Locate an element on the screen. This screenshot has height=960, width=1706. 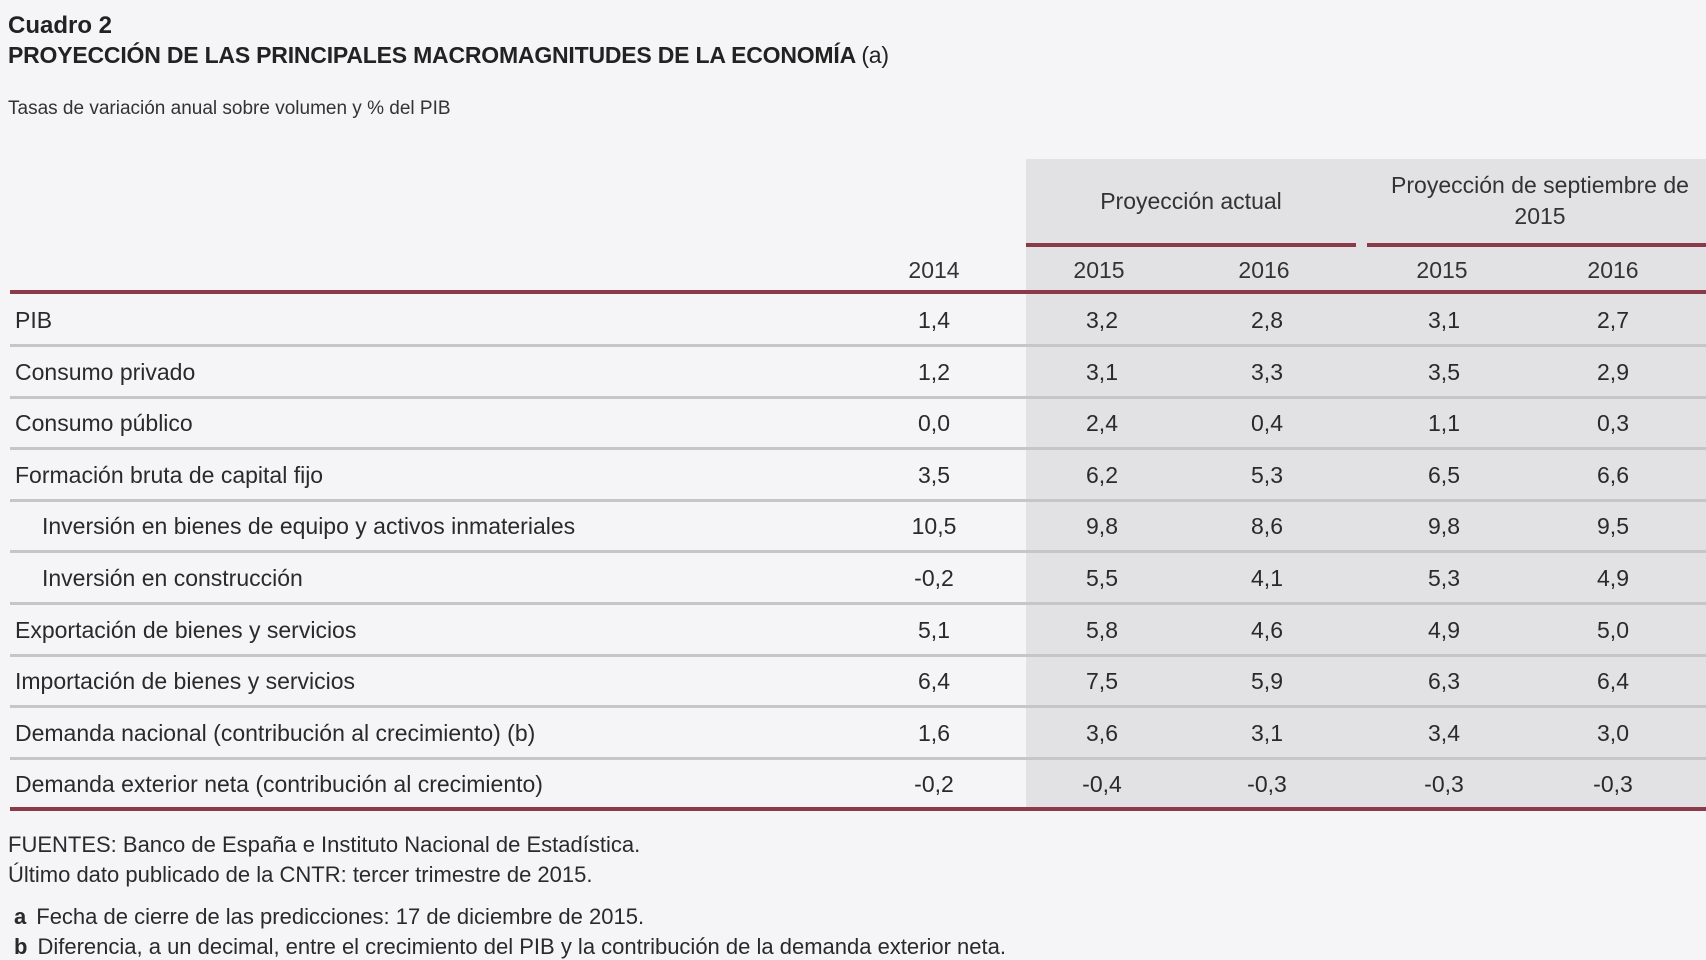
cell-value: 5,0 is located at coordinates (1613, 629).